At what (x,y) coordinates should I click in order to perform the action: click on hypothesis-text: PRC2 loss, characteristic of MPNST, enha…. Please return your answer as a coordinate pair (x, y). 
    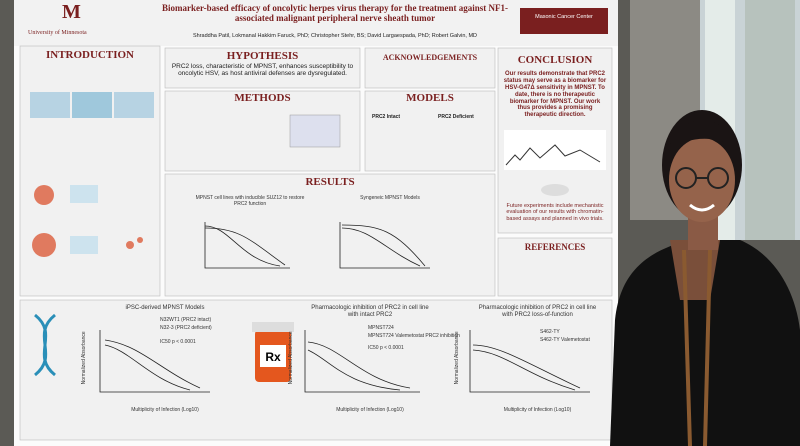
    Looking at the image, I should click on (262, 70).